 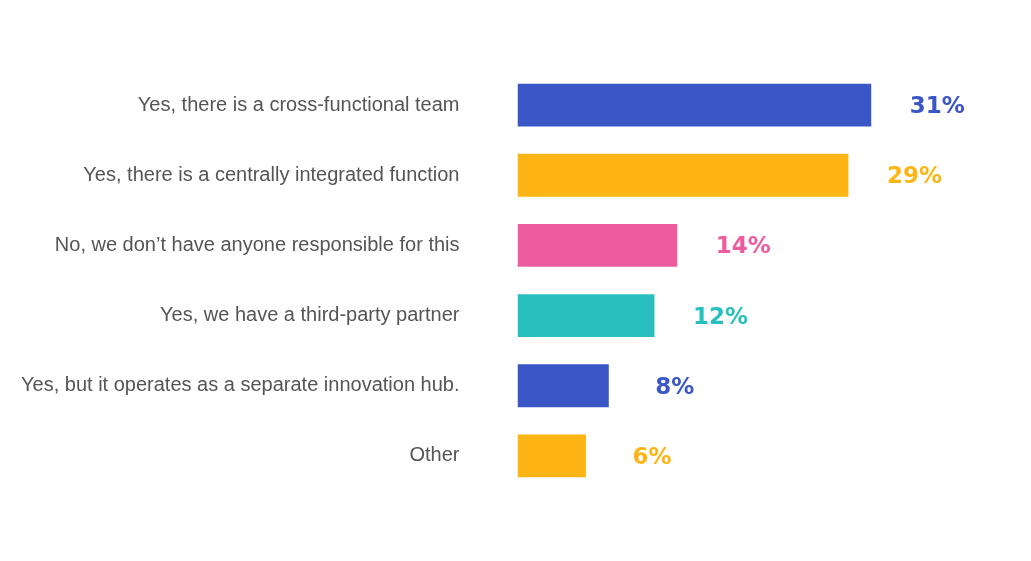 What do you see at coordinates (720, 315) in the screenshot?
I see `data-label: 12%` at bounding box center [720, 315].